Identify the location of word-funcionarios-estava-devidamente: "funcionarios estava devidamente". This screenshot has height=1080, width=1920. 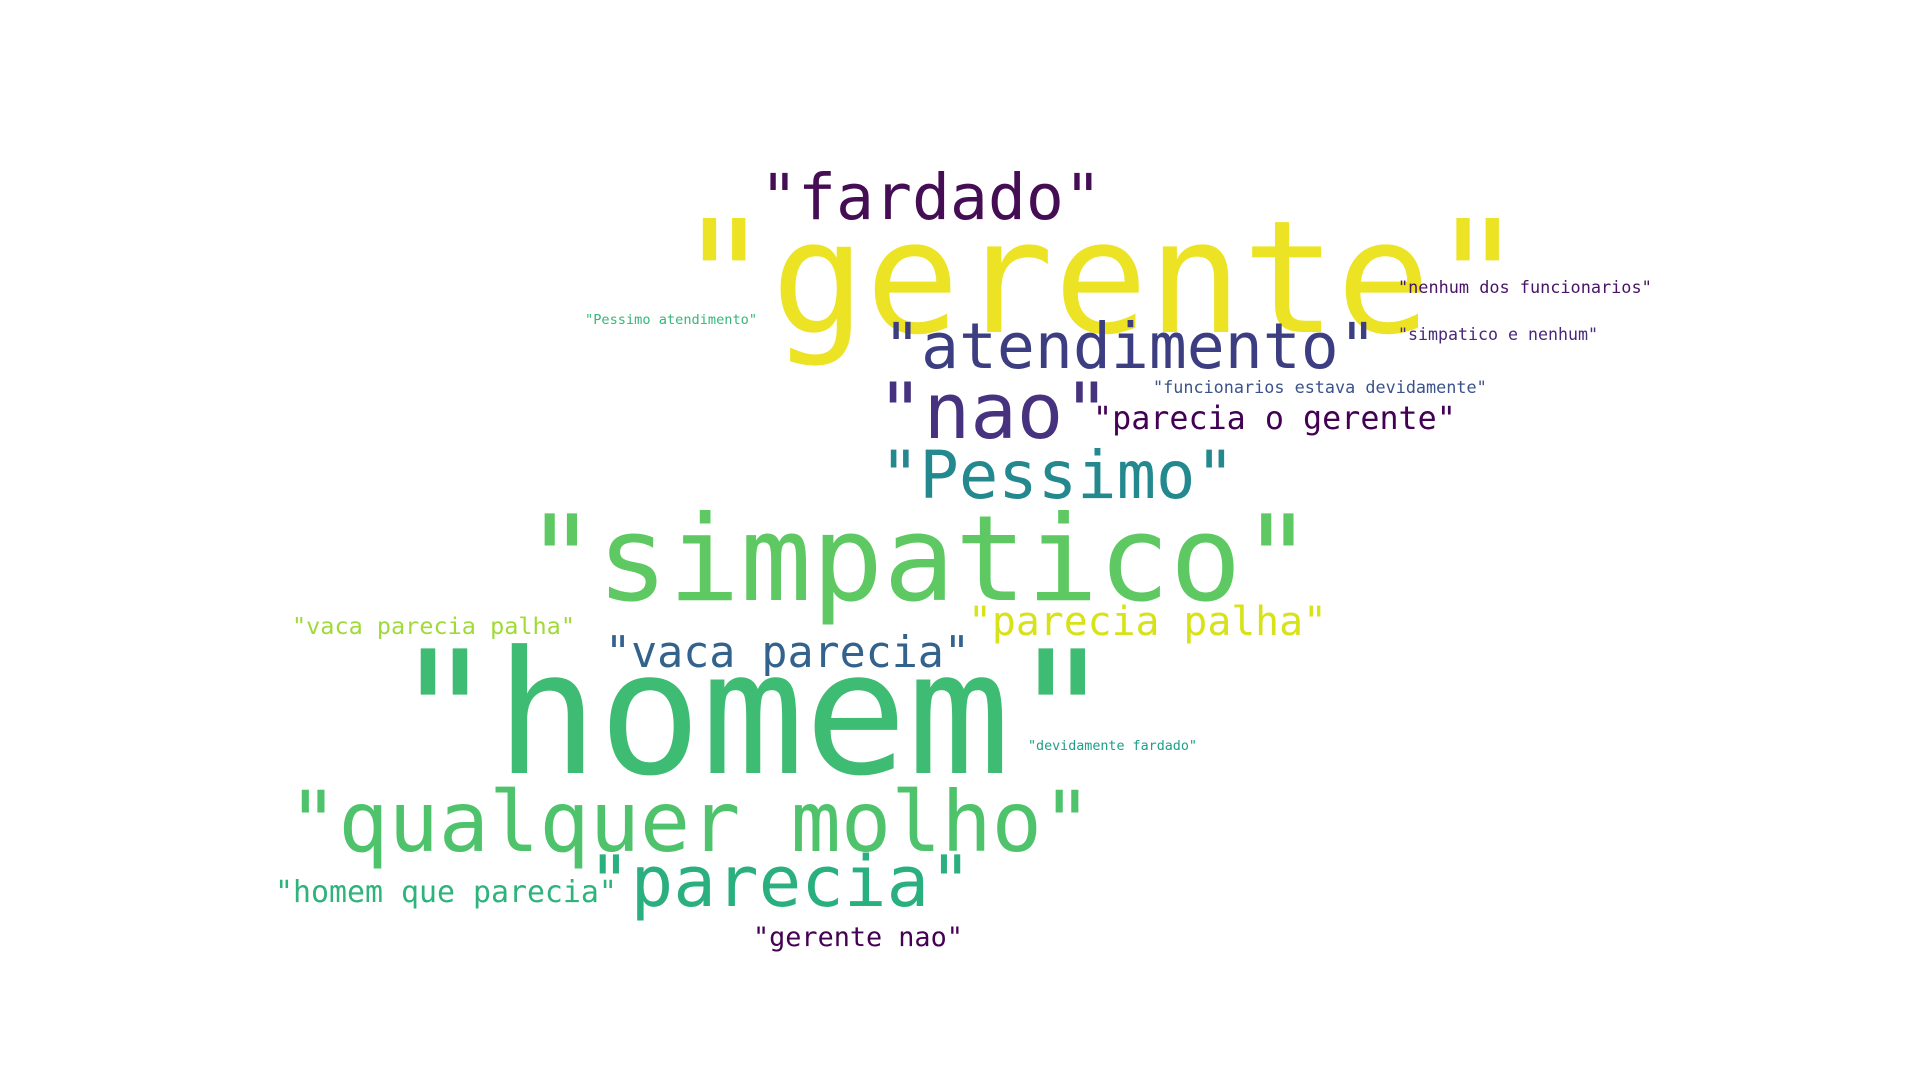
(1320, 386).